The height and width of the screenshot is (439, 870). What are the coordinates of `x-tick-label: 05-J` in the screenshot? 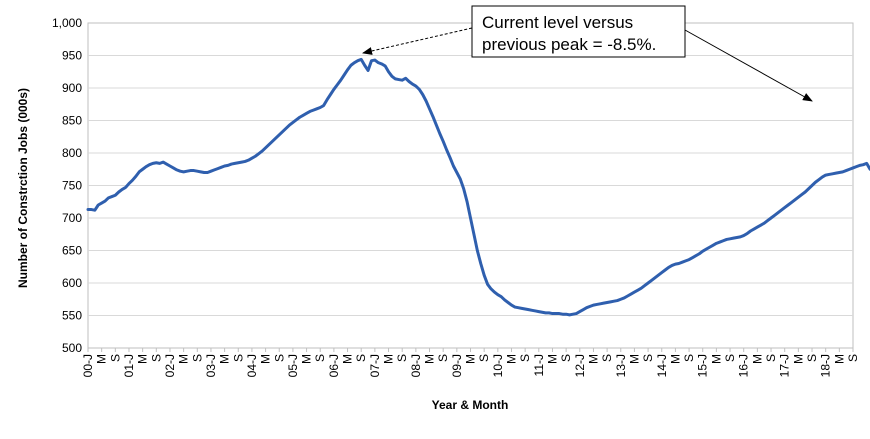 It's located at (293, 365).